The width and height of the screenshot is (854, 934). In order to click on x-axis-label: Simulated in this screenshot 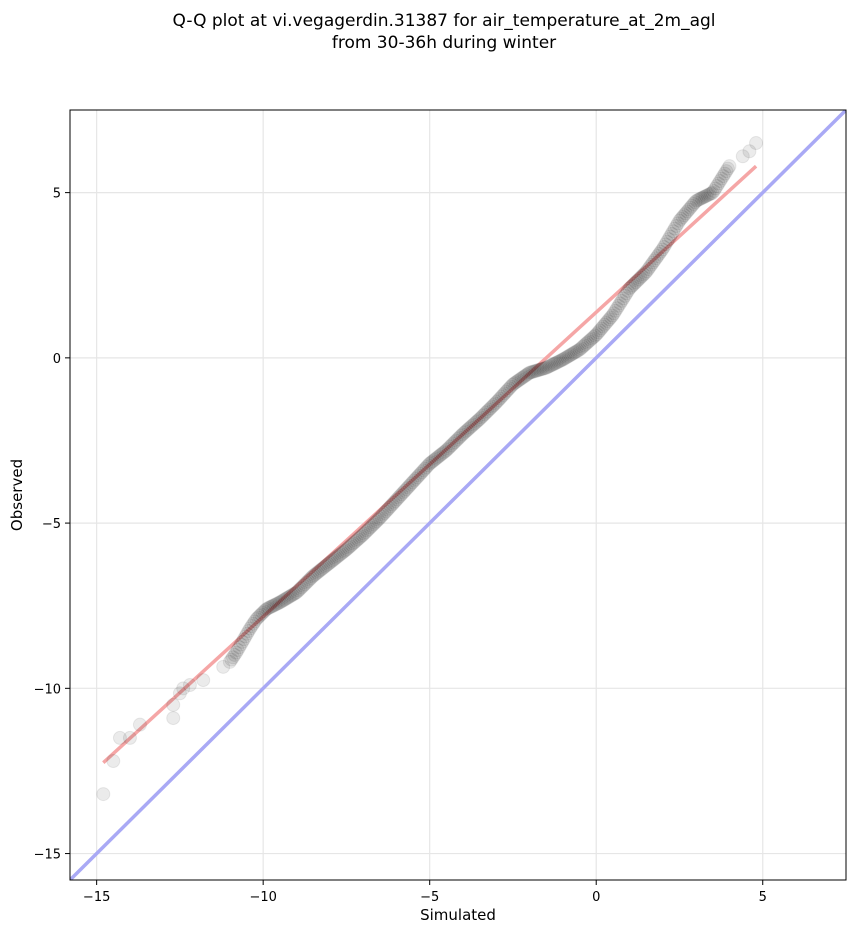, I will do `click(458, 915)`.